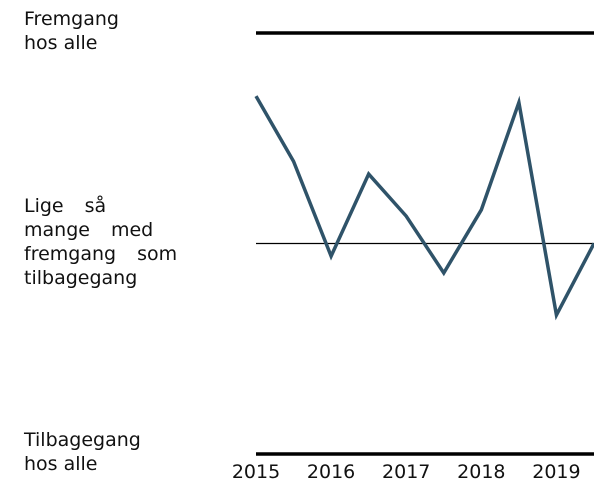  Describe the element at coordinates (556, 472) in the screenshot. I see `x-tick-label: 2019` at that location.